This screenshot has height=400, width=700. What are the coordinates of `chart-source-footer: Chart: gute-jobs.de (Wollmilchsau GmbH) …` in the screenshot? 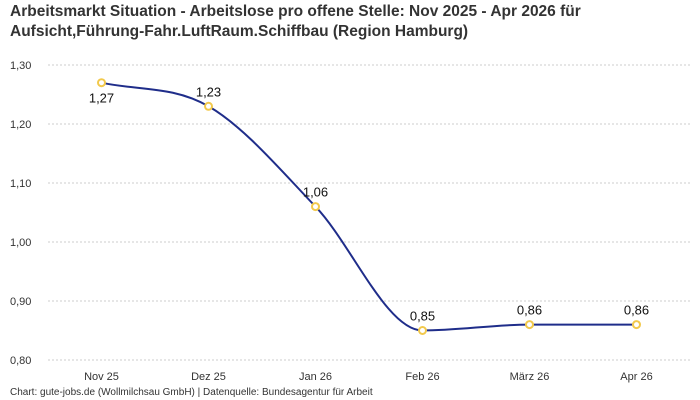 It's located at (191, 392).